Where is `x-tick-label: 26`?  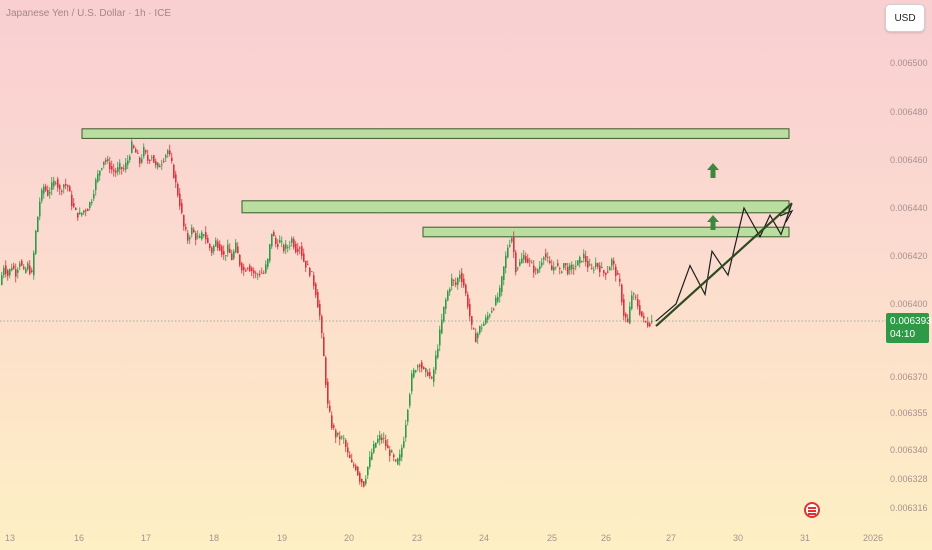
x-tick-label: 26 is located at coordinates (606, 538).